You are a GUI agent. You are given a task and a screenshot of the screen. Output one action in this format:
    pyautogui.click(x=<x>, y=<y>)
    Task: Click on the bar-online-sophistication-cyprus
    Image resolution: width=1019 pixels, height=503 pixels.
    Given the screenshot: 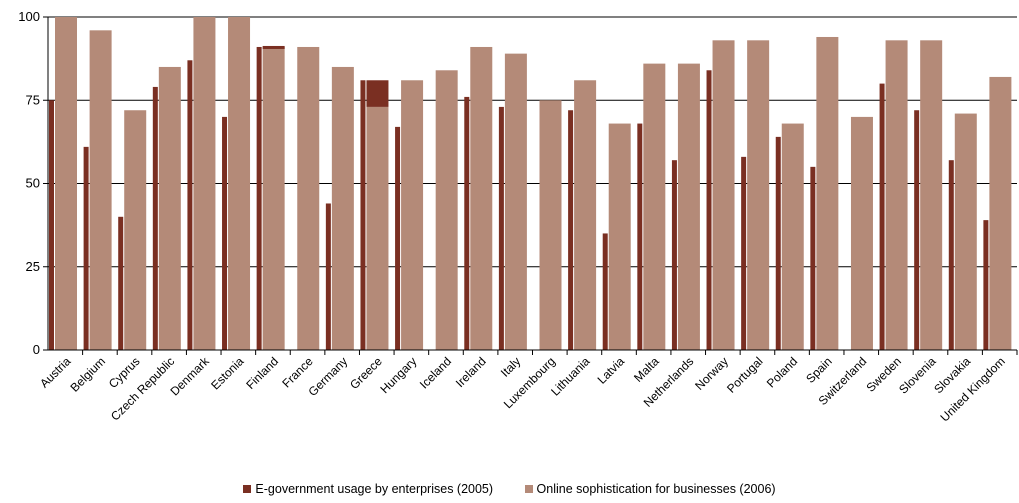 What is the action you would take?
    pyautogui.click(x=135, y=230)
    